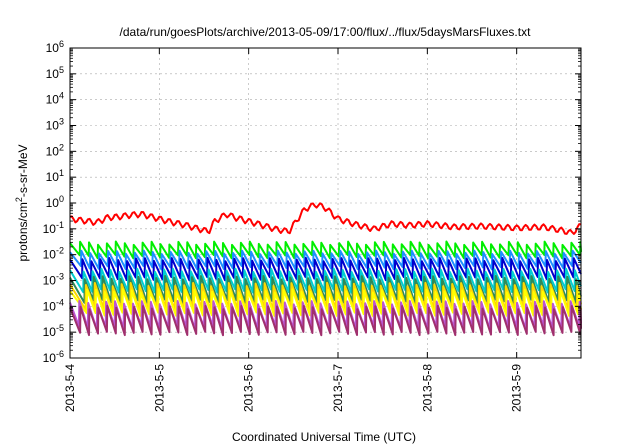 This screenshot has height=448, width=640. I want to click on y-tick-label: 10⁵, so click(55, 73).